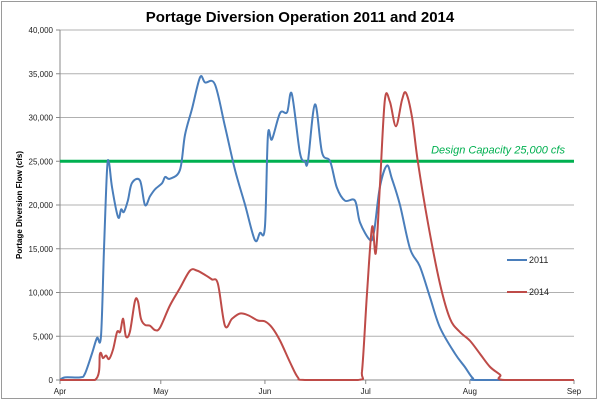  What do you see at coordinates (498, 150) in the screenshot?
I see `design-capacity-label: Design Capacity 25,000 cfs` at bounding box center [498, 150].